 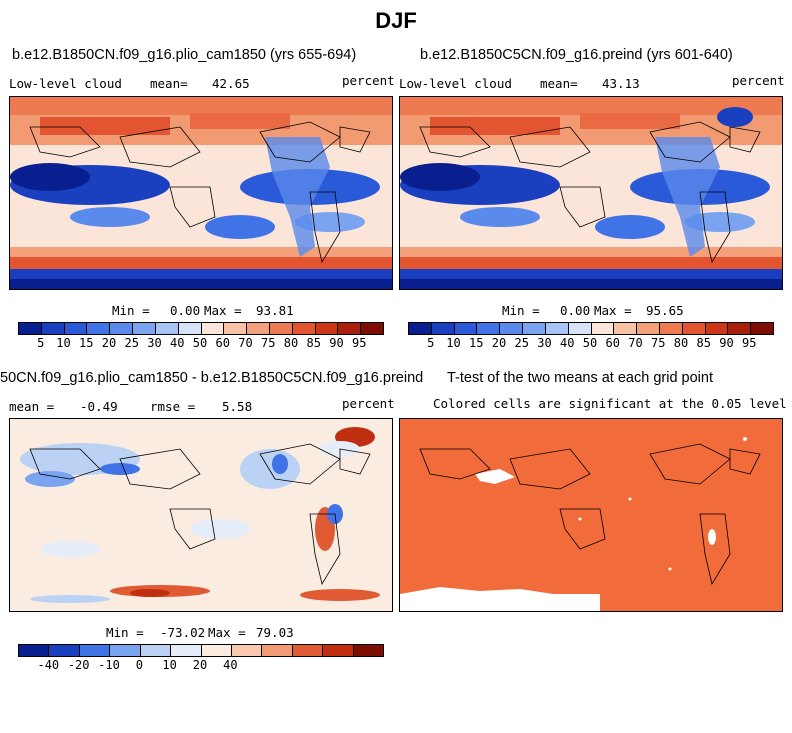 What do you see at coordinates (86, 343) in the screenshot?
I see `panel-a-colorbar-tick-label: 15` at bounding box center [86, 343].